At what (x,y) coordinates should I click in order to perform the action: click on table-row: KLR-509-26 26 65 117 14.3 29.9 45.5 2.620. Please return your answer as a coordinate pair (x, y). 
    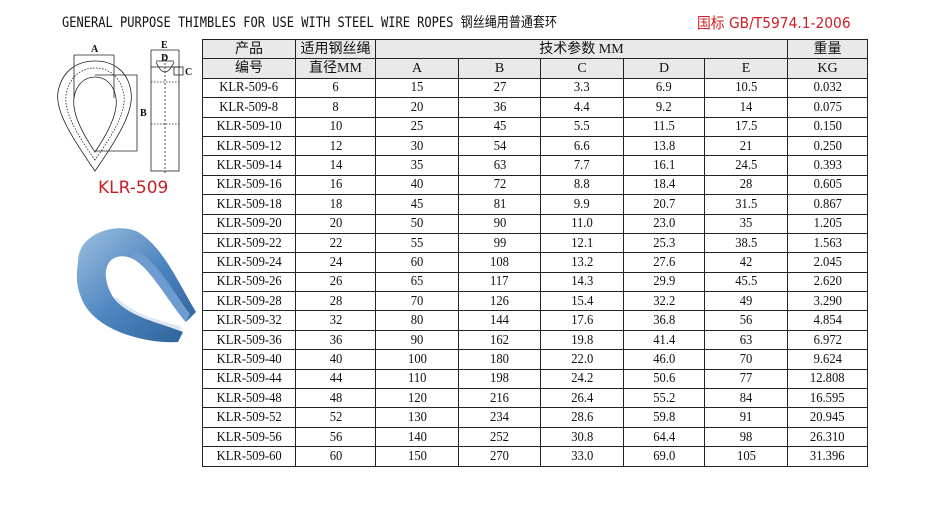
    Looking at the image, I should click on (535, 282).